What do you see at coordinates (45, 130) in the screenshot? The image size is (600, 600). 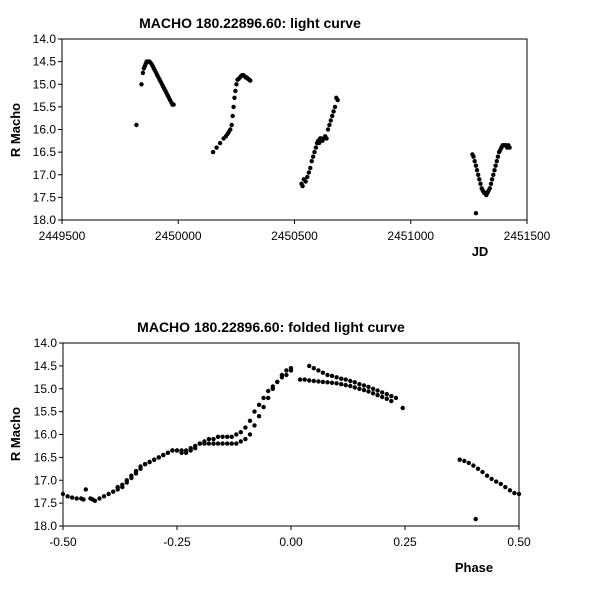 I see `chart-1-y-tick-label: 16.0` at bounding box center [45, 130].